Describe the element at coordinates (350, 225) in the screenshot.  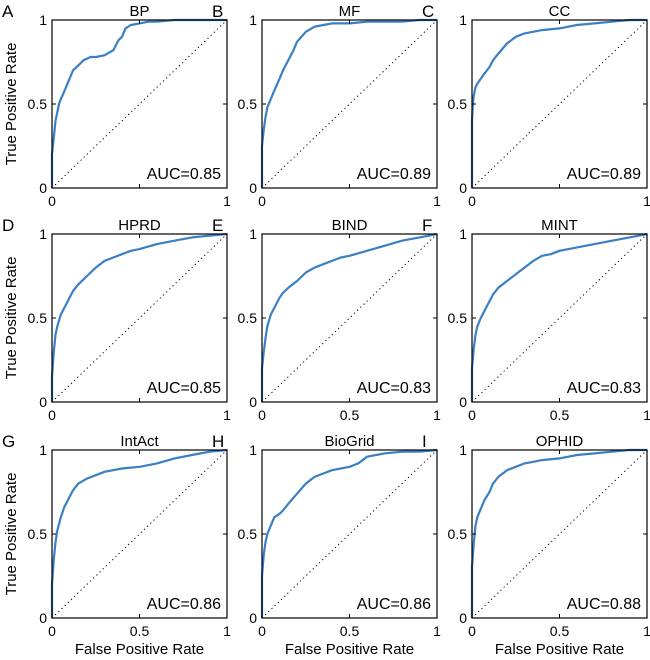
I see `panel-title: BIND` at that location.